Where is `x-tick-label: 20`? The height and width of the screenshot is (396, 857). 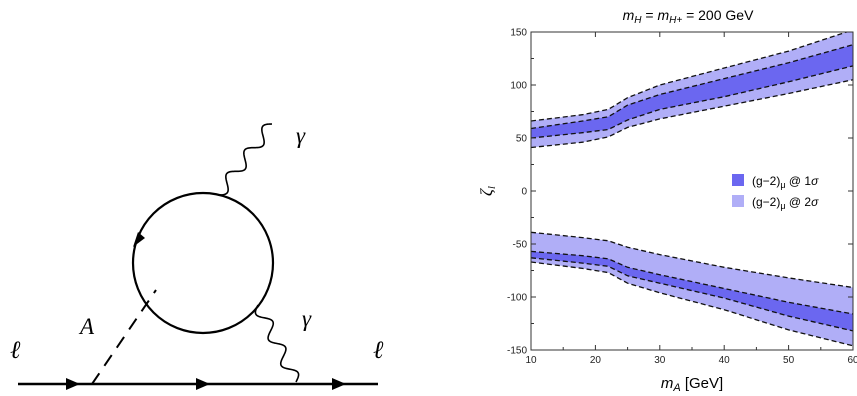 x-tick-label: 20 is located at coordinates (596, 360).